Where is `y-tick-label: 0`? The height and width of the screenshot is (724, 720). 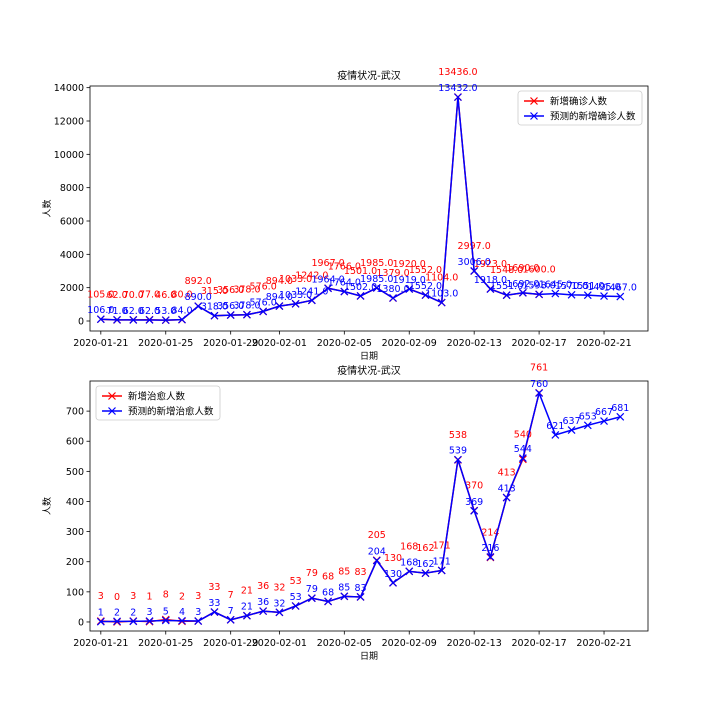
y-tick-label: 0 is located at coordinates (81, 322).